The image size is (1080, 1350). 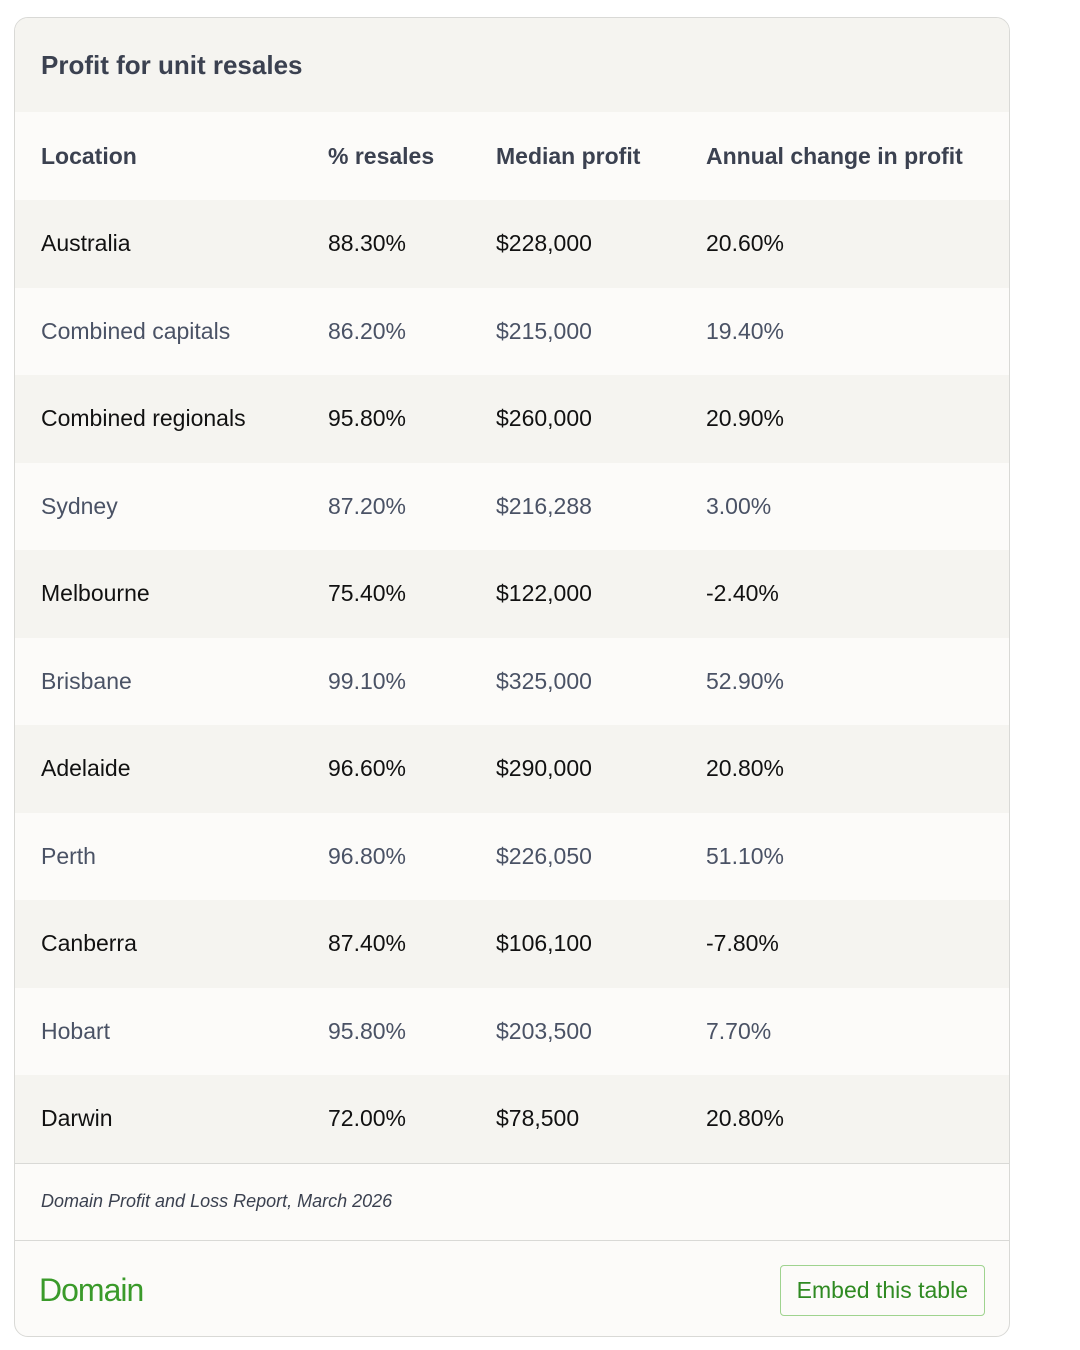 I want to click on column-header: Median profit, so click(x=568, y=155).